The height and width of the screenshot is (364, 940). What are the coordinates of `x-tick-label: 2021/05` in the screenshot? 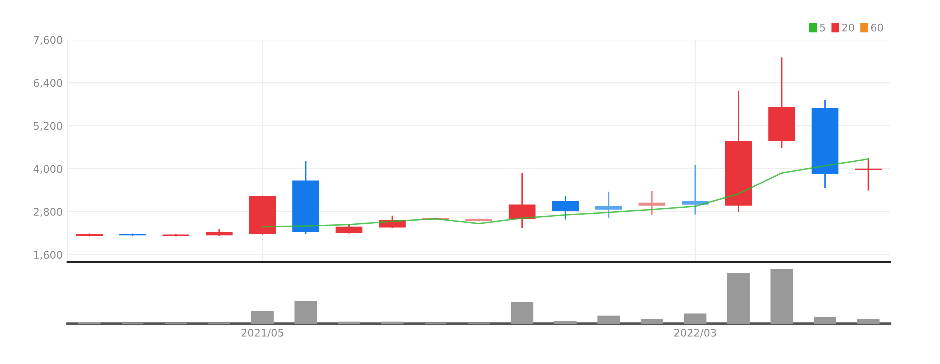 It's located at (263, 333).